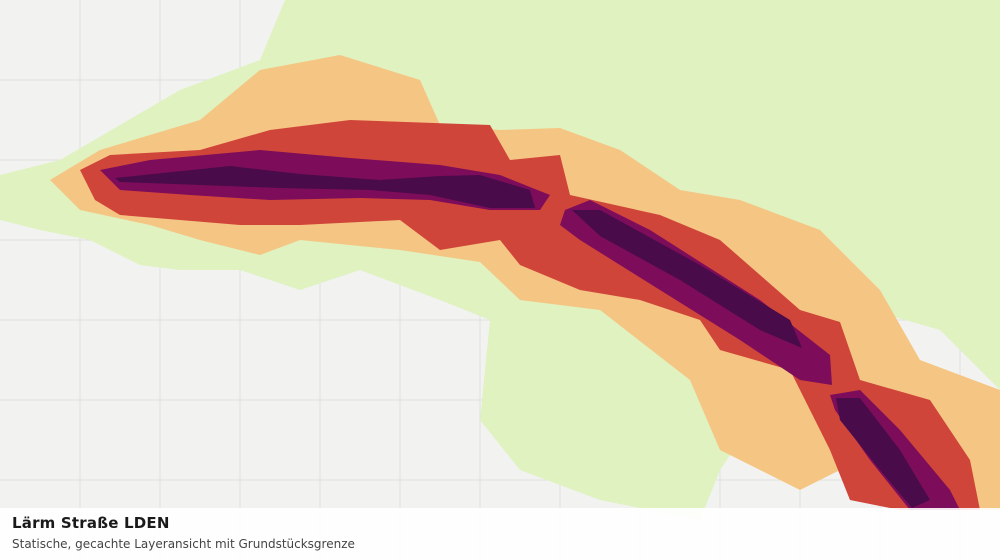 This screenshot has width=1000, height=560. What do you see at coordinates (91, 523) in the screenshot?
I see `layer-title: Lärm Straße LDEN` at bounding box center [91, 523].